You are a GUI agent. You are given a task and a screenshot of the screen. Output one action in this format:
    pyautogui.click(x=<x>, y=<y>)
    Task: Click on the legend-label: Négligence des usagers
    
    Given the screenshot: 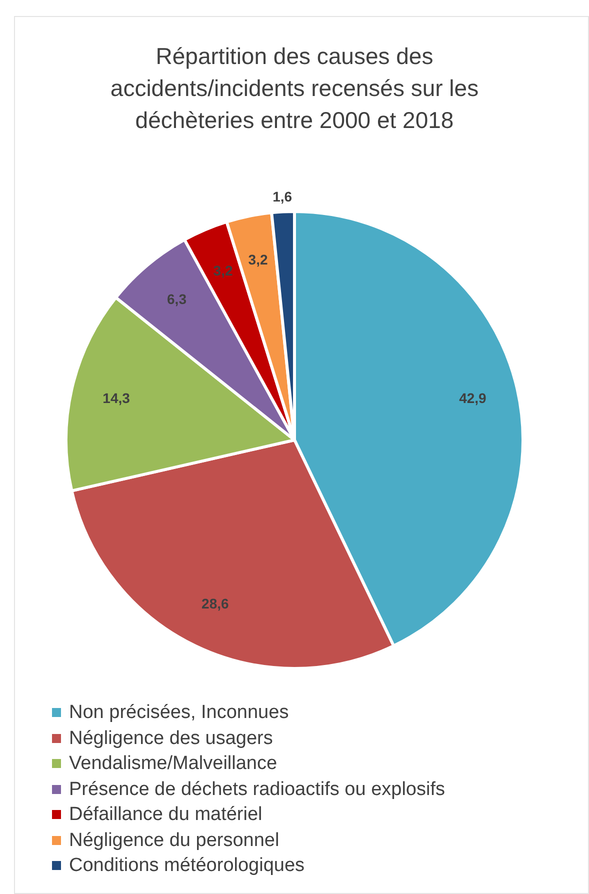 What is the action you would take?
    pyautogui.click(x=171, y=738)
    